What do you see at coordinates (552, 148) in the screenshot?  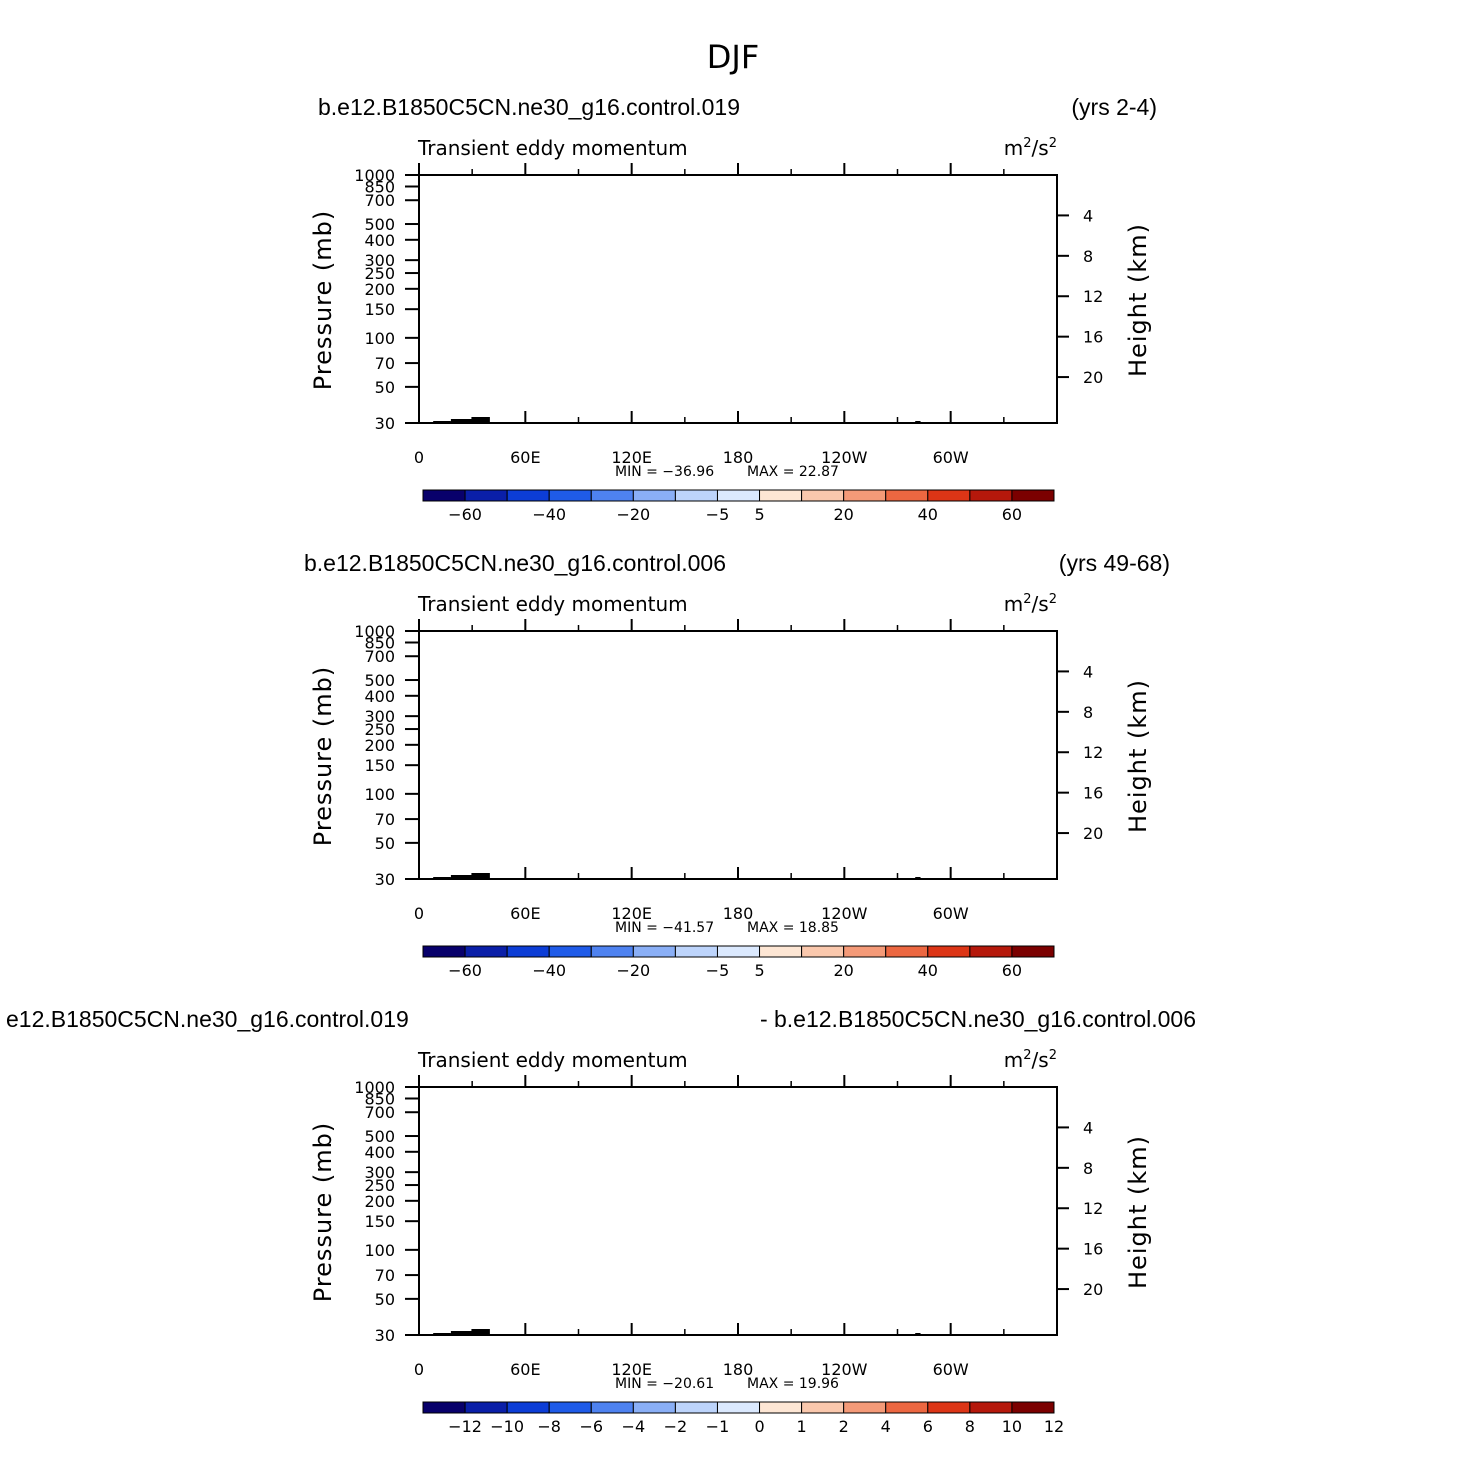 I see `variable-label: Transient eddy momentum` at bounding box center [552, 148].